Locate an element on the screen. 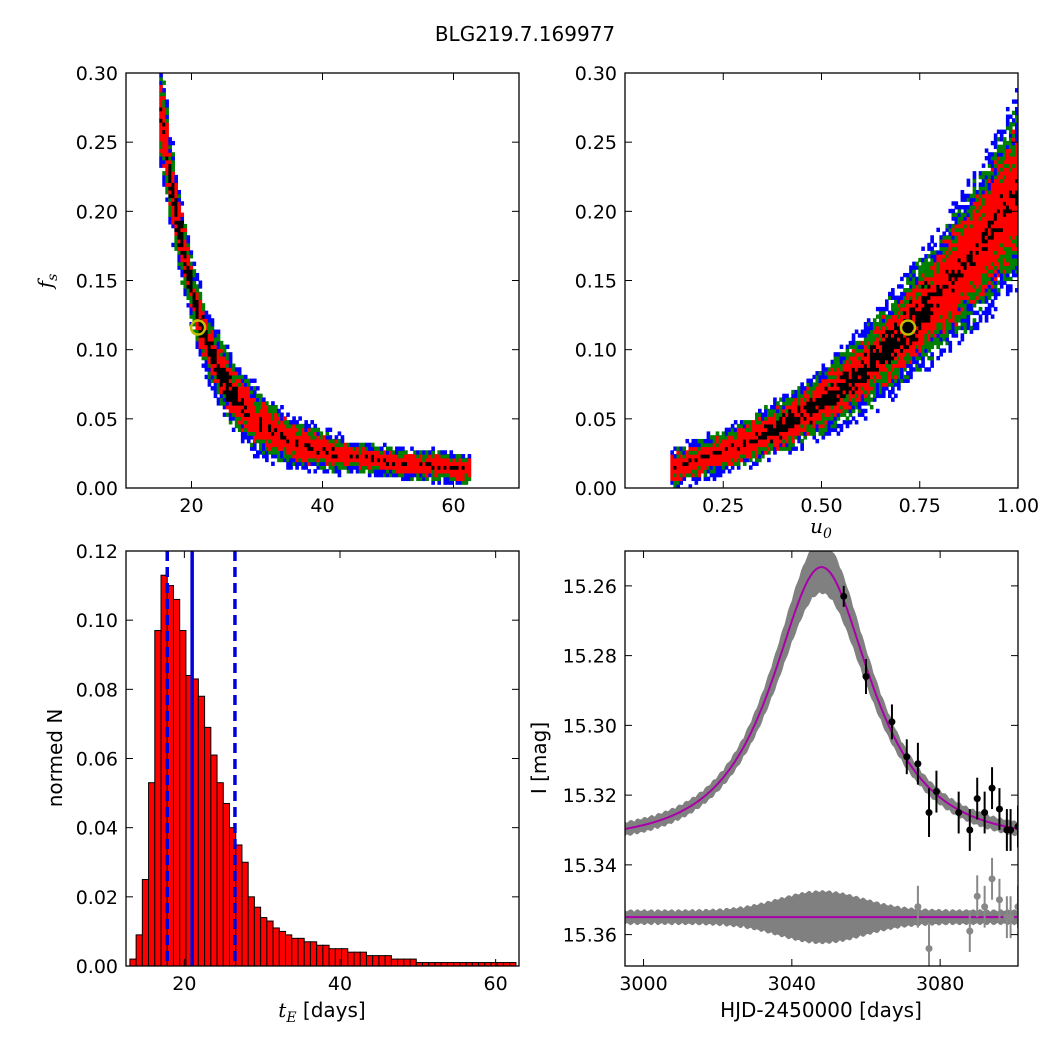  y-tick-label: 0.04 is located at coordinates (97, 829).